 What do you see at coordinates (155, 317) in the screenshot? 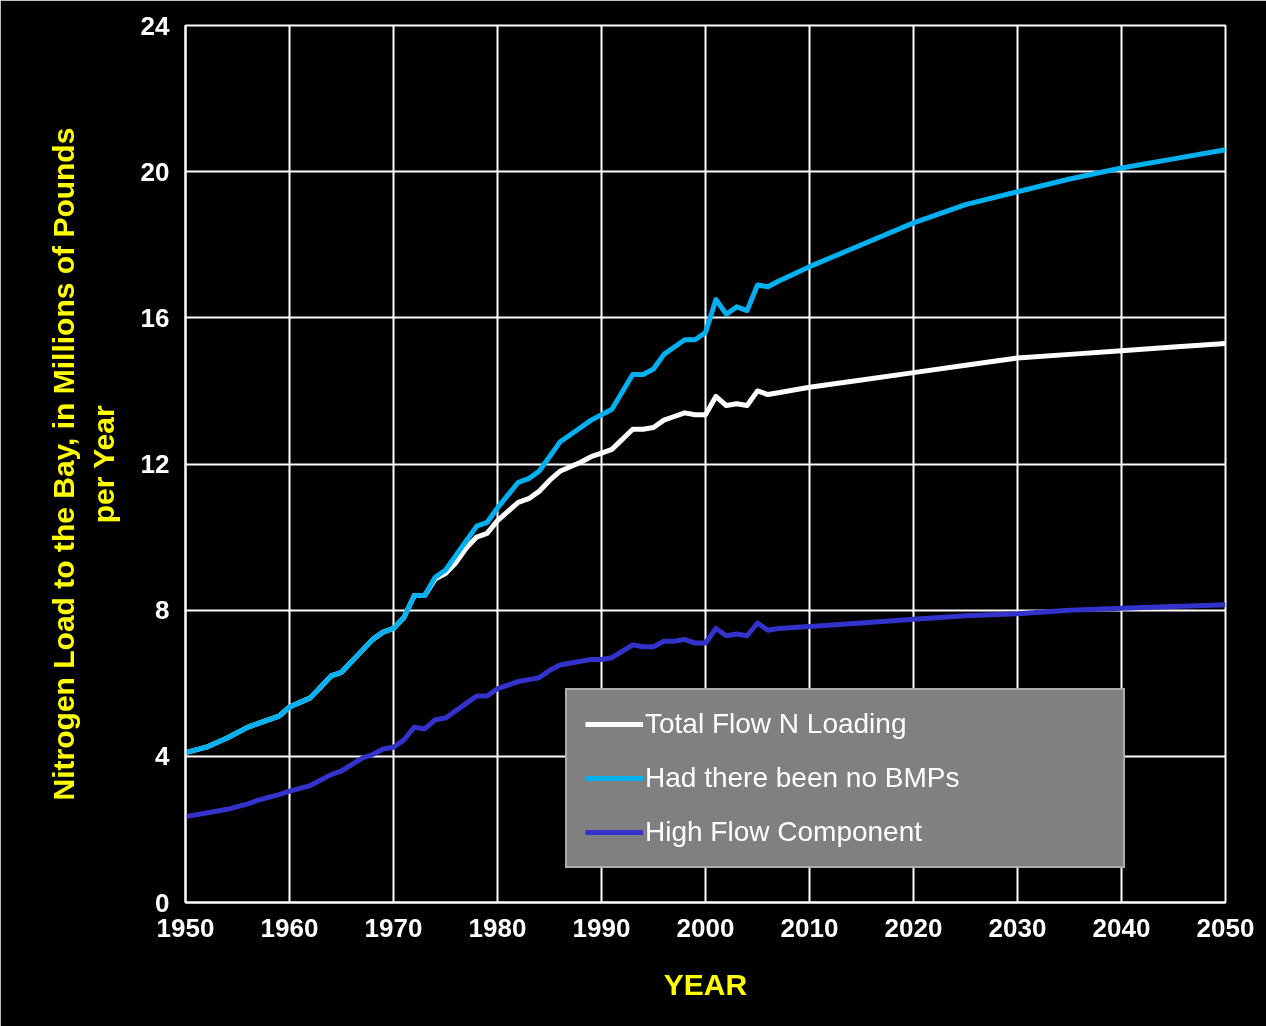
I see `y-tick-label: 16` at bounding box center [155, 317].